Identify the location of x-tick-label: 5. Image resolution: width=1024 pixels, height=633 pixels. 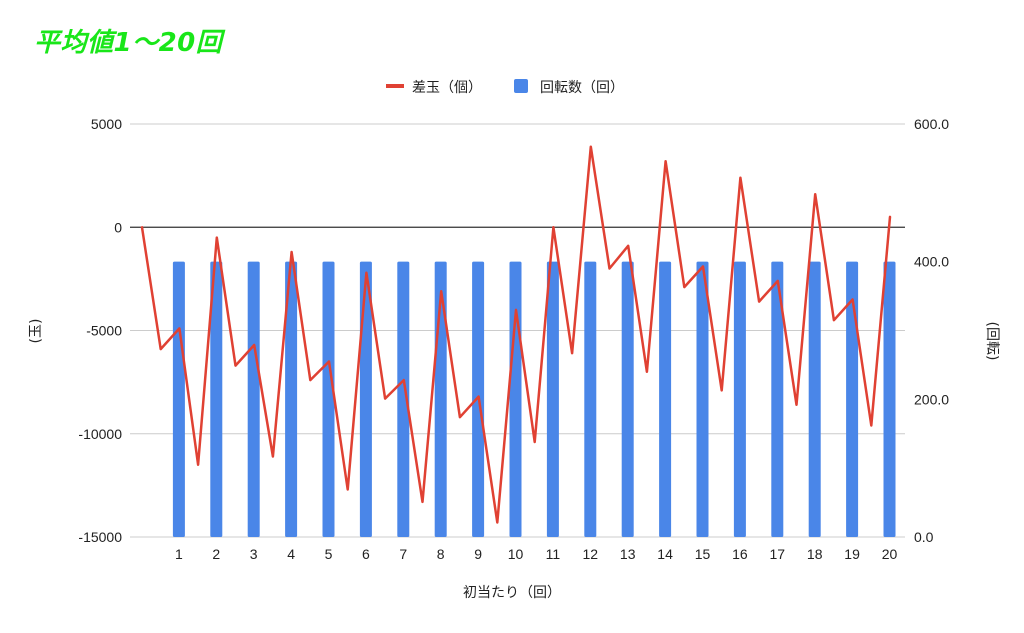
(329, 554).